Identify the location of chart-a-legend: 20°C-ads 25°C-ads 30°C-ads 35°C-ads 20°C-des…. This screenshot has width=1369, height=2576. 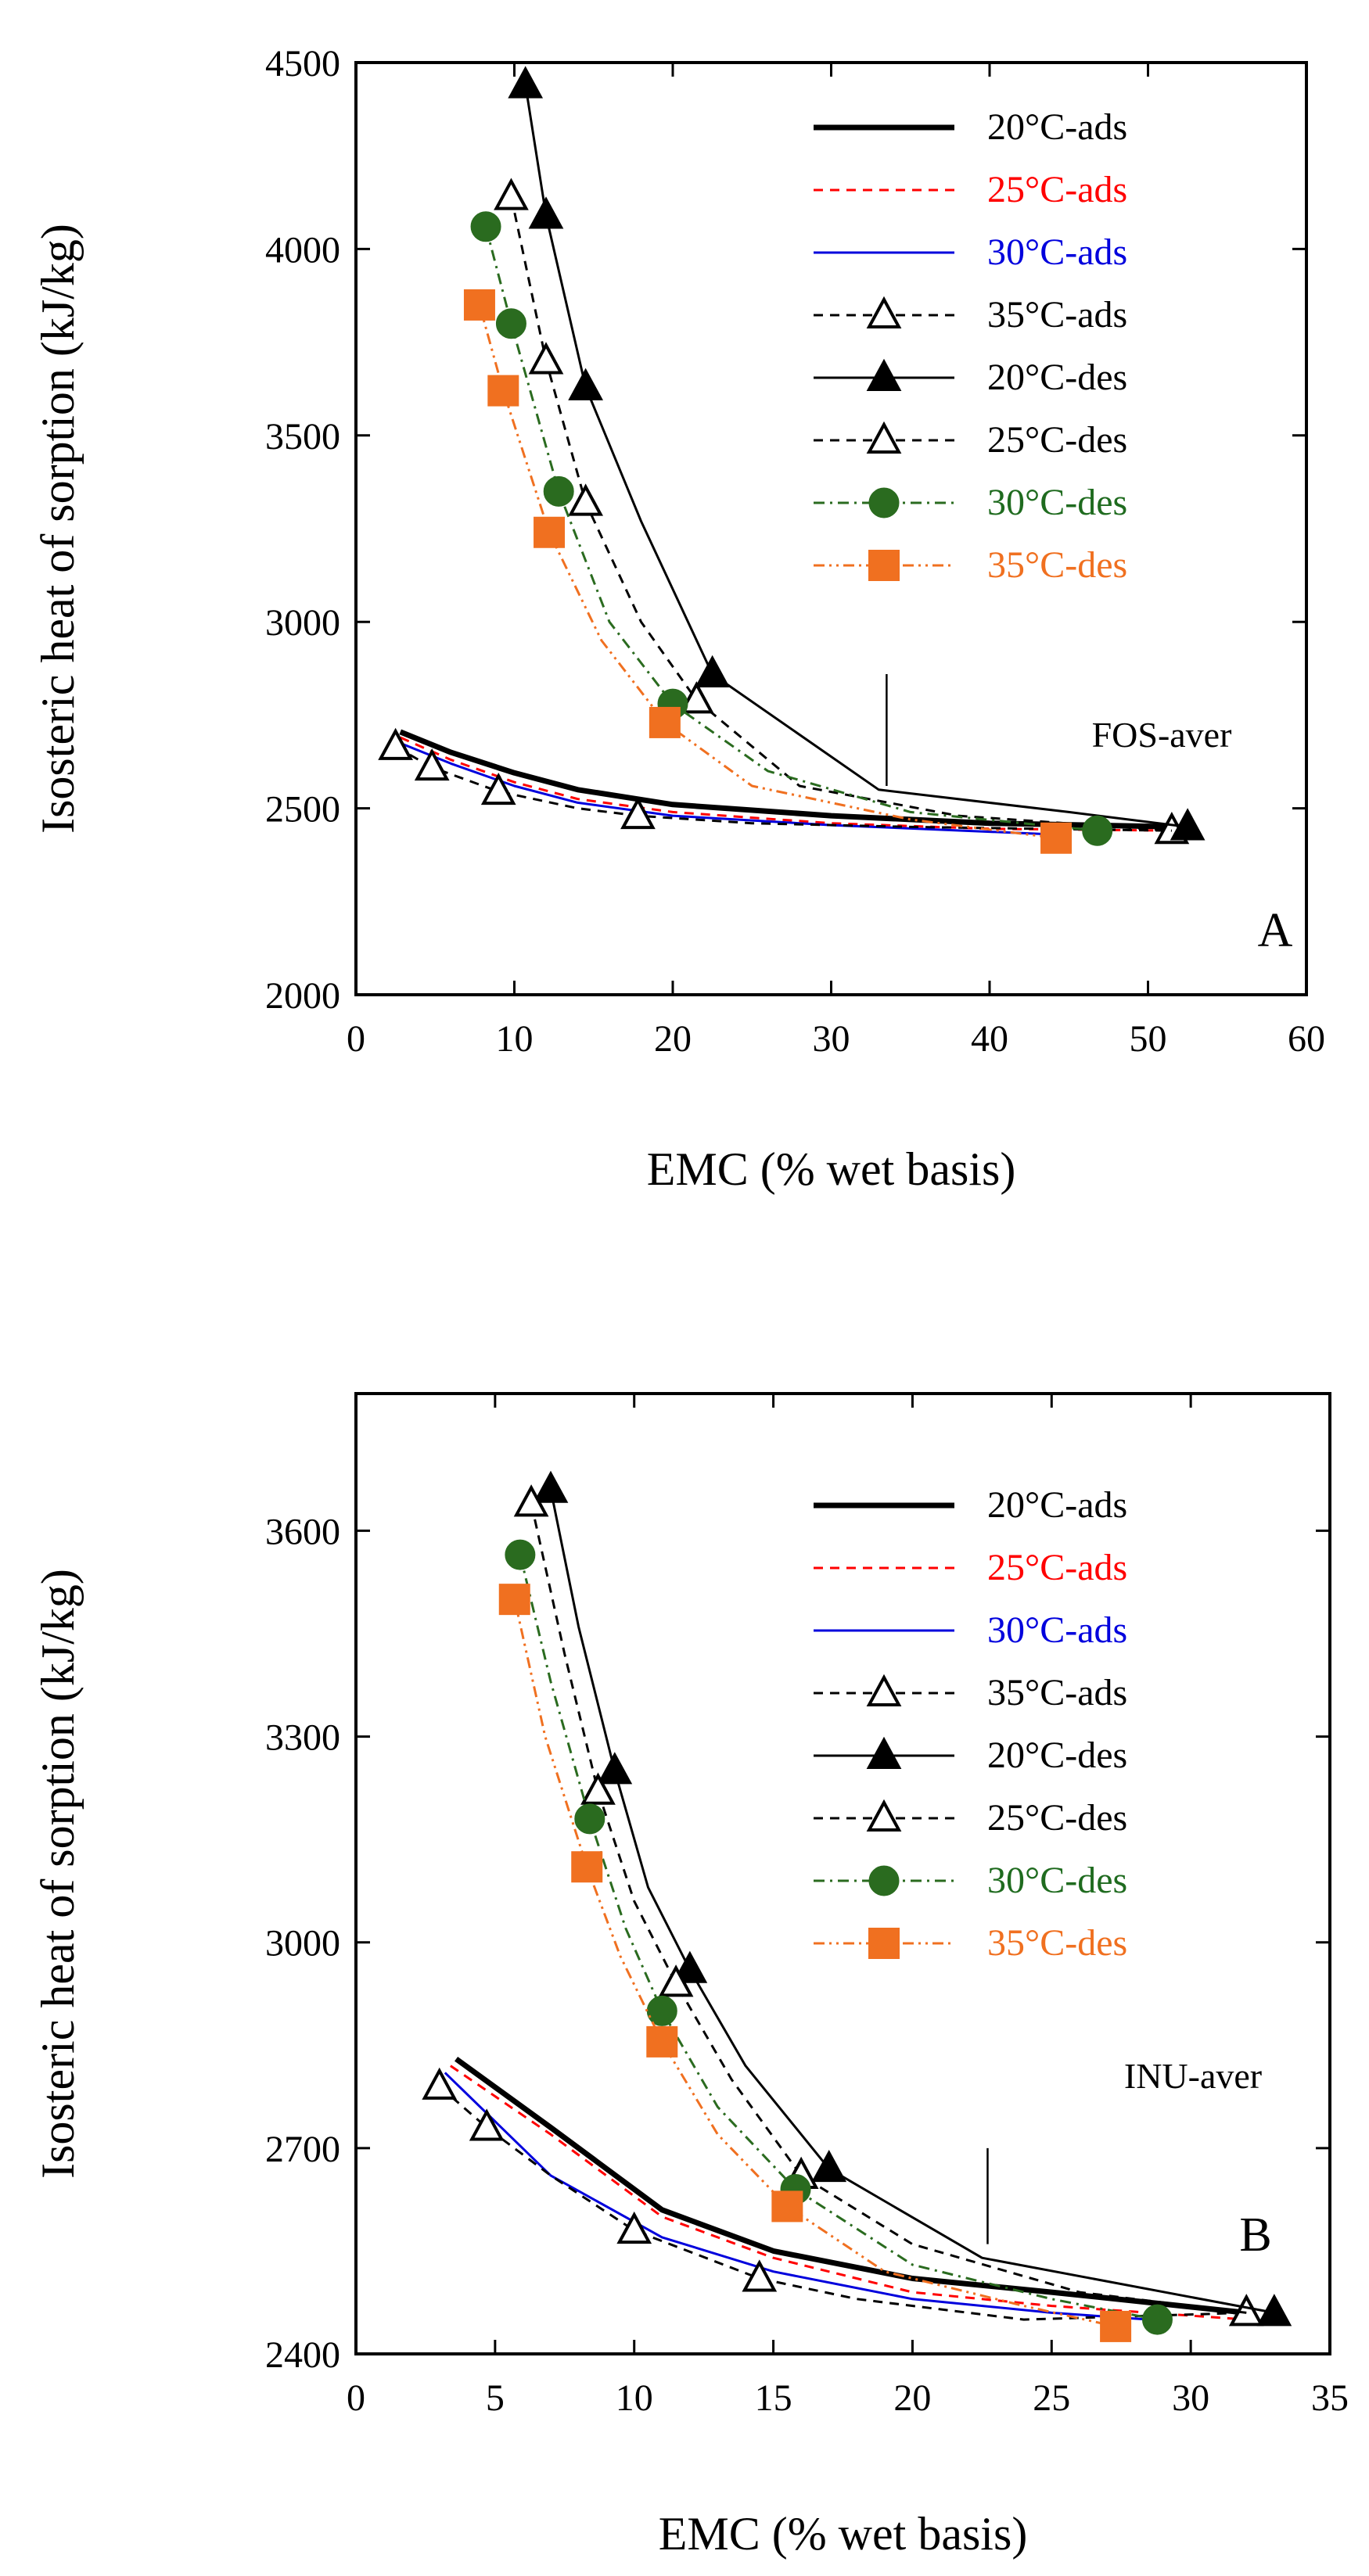
(970, 346).